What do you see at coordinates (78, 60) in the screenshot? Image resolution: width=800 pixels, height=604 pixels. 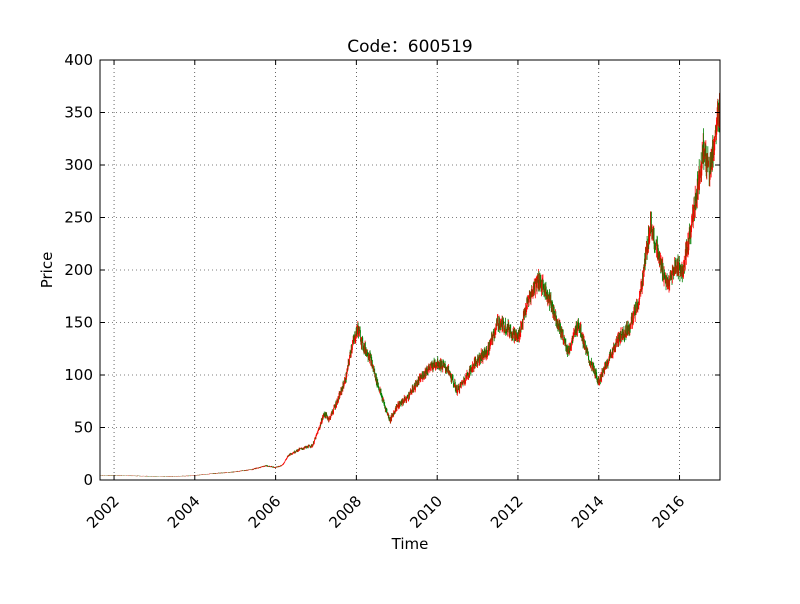 I see `y-tick-label: 400` at bounding box center [78, 60].